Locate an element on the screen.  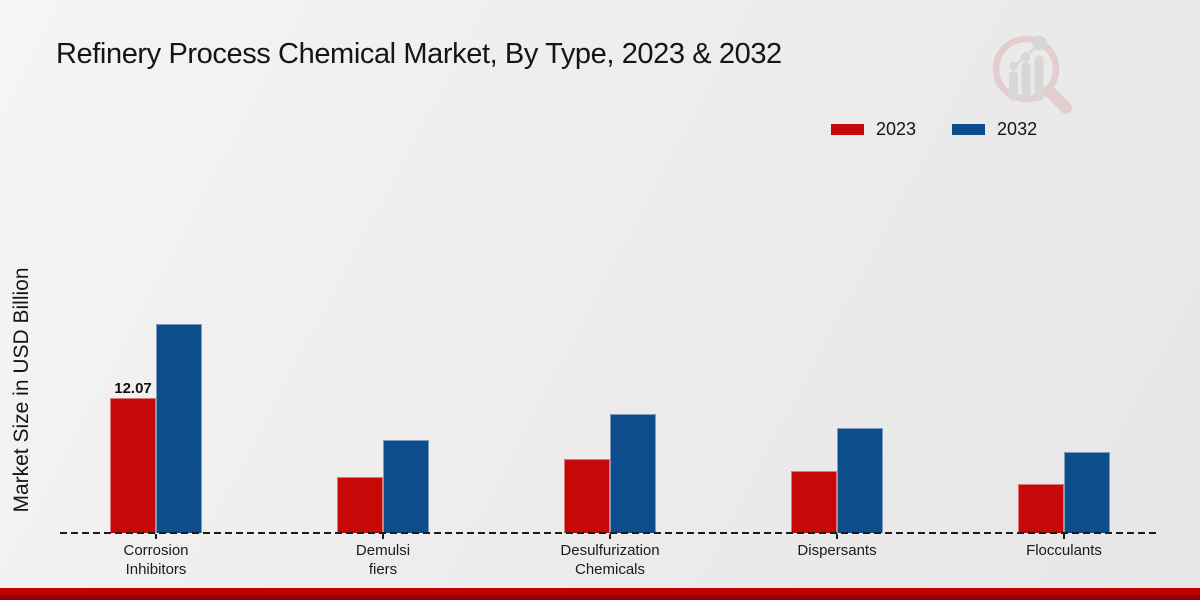
legend: 2023 2032 is located at coordinates (934, 129).